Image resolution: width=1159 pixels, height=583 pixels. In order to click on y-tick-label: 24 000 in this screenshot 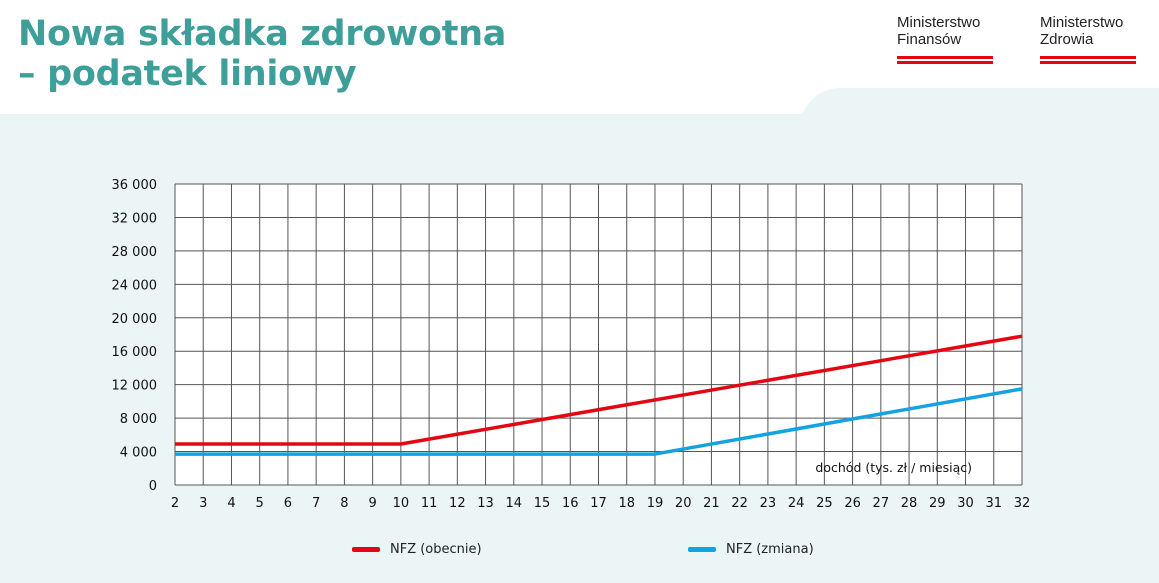, I will do `click(135, 285)`.